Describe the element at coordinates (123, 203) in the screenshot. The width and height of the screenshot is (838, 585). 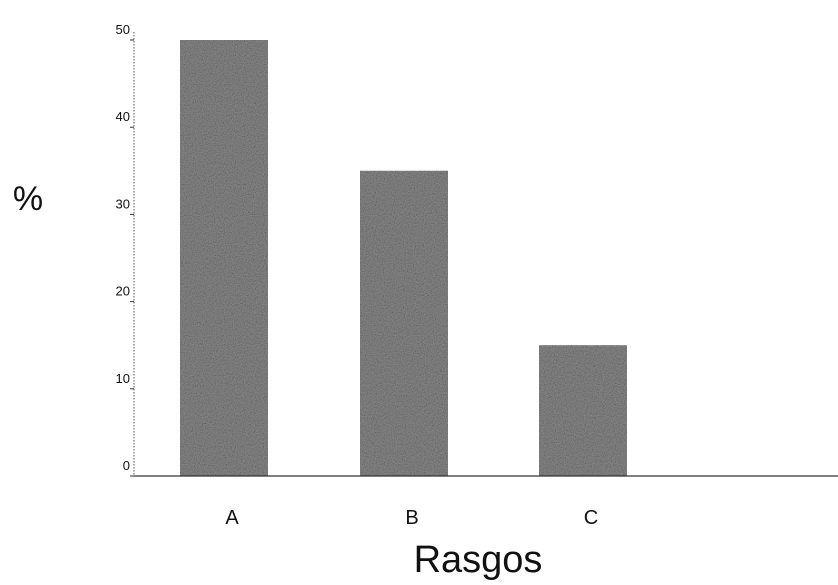
I see `y-tick-label-30: 30` at that location.